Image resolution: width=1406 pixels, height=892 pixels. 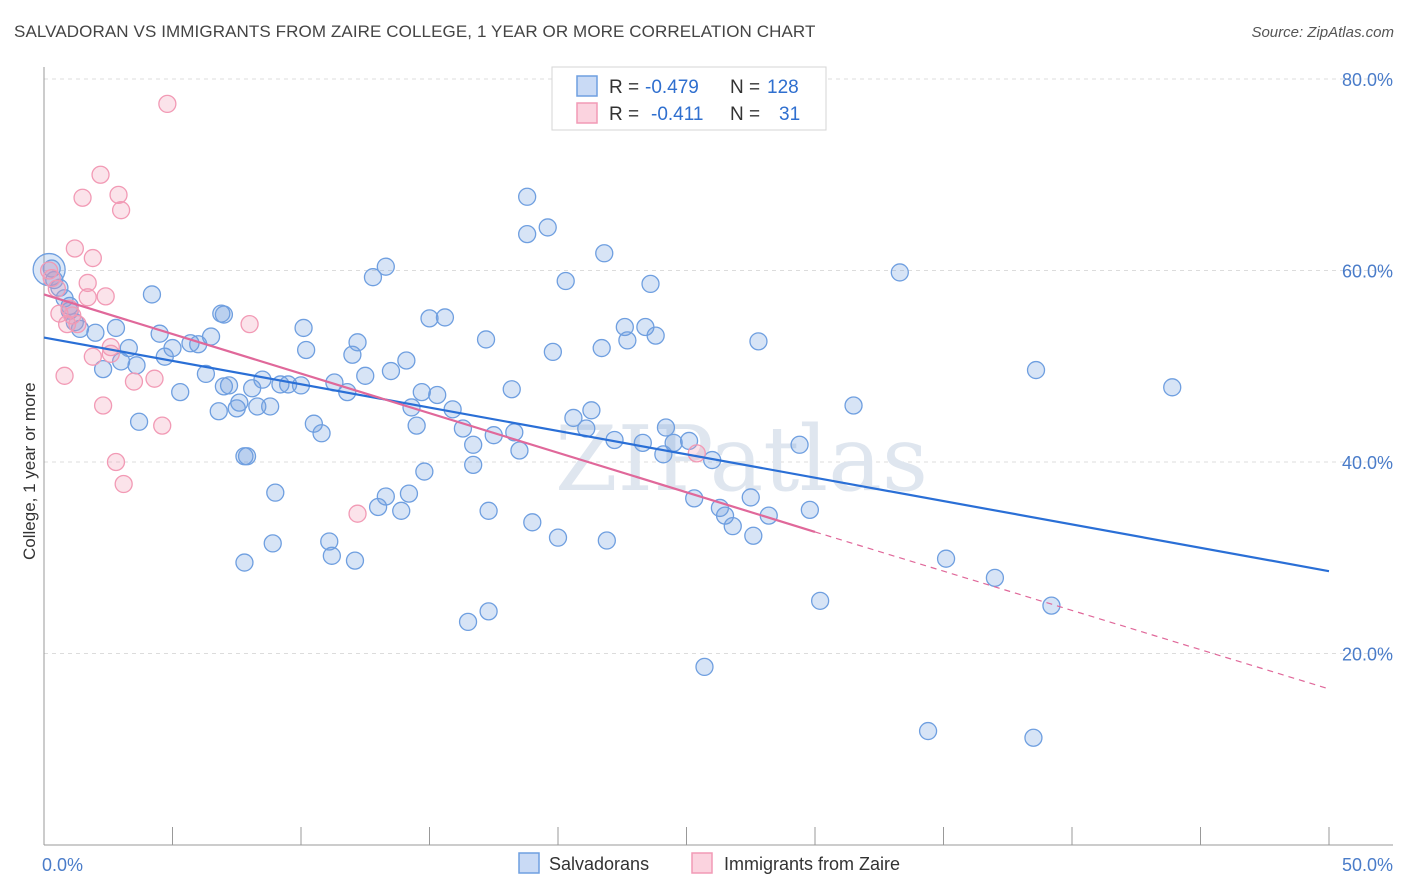 What do you see at coordinates (745, 114) in the screenshot?
I see `legend-n-label-2: N =` at bounding box center [745, 114].